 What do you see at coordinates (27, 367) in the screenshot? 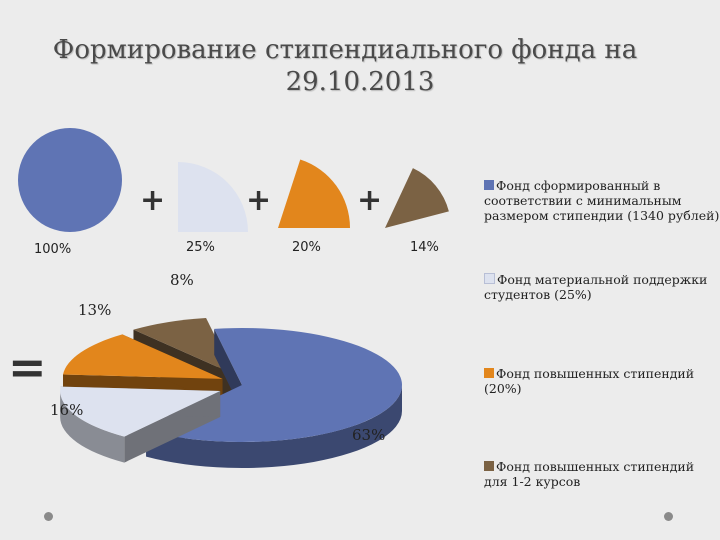
I see `equals-operator: =` at bounding box center [27, 367].